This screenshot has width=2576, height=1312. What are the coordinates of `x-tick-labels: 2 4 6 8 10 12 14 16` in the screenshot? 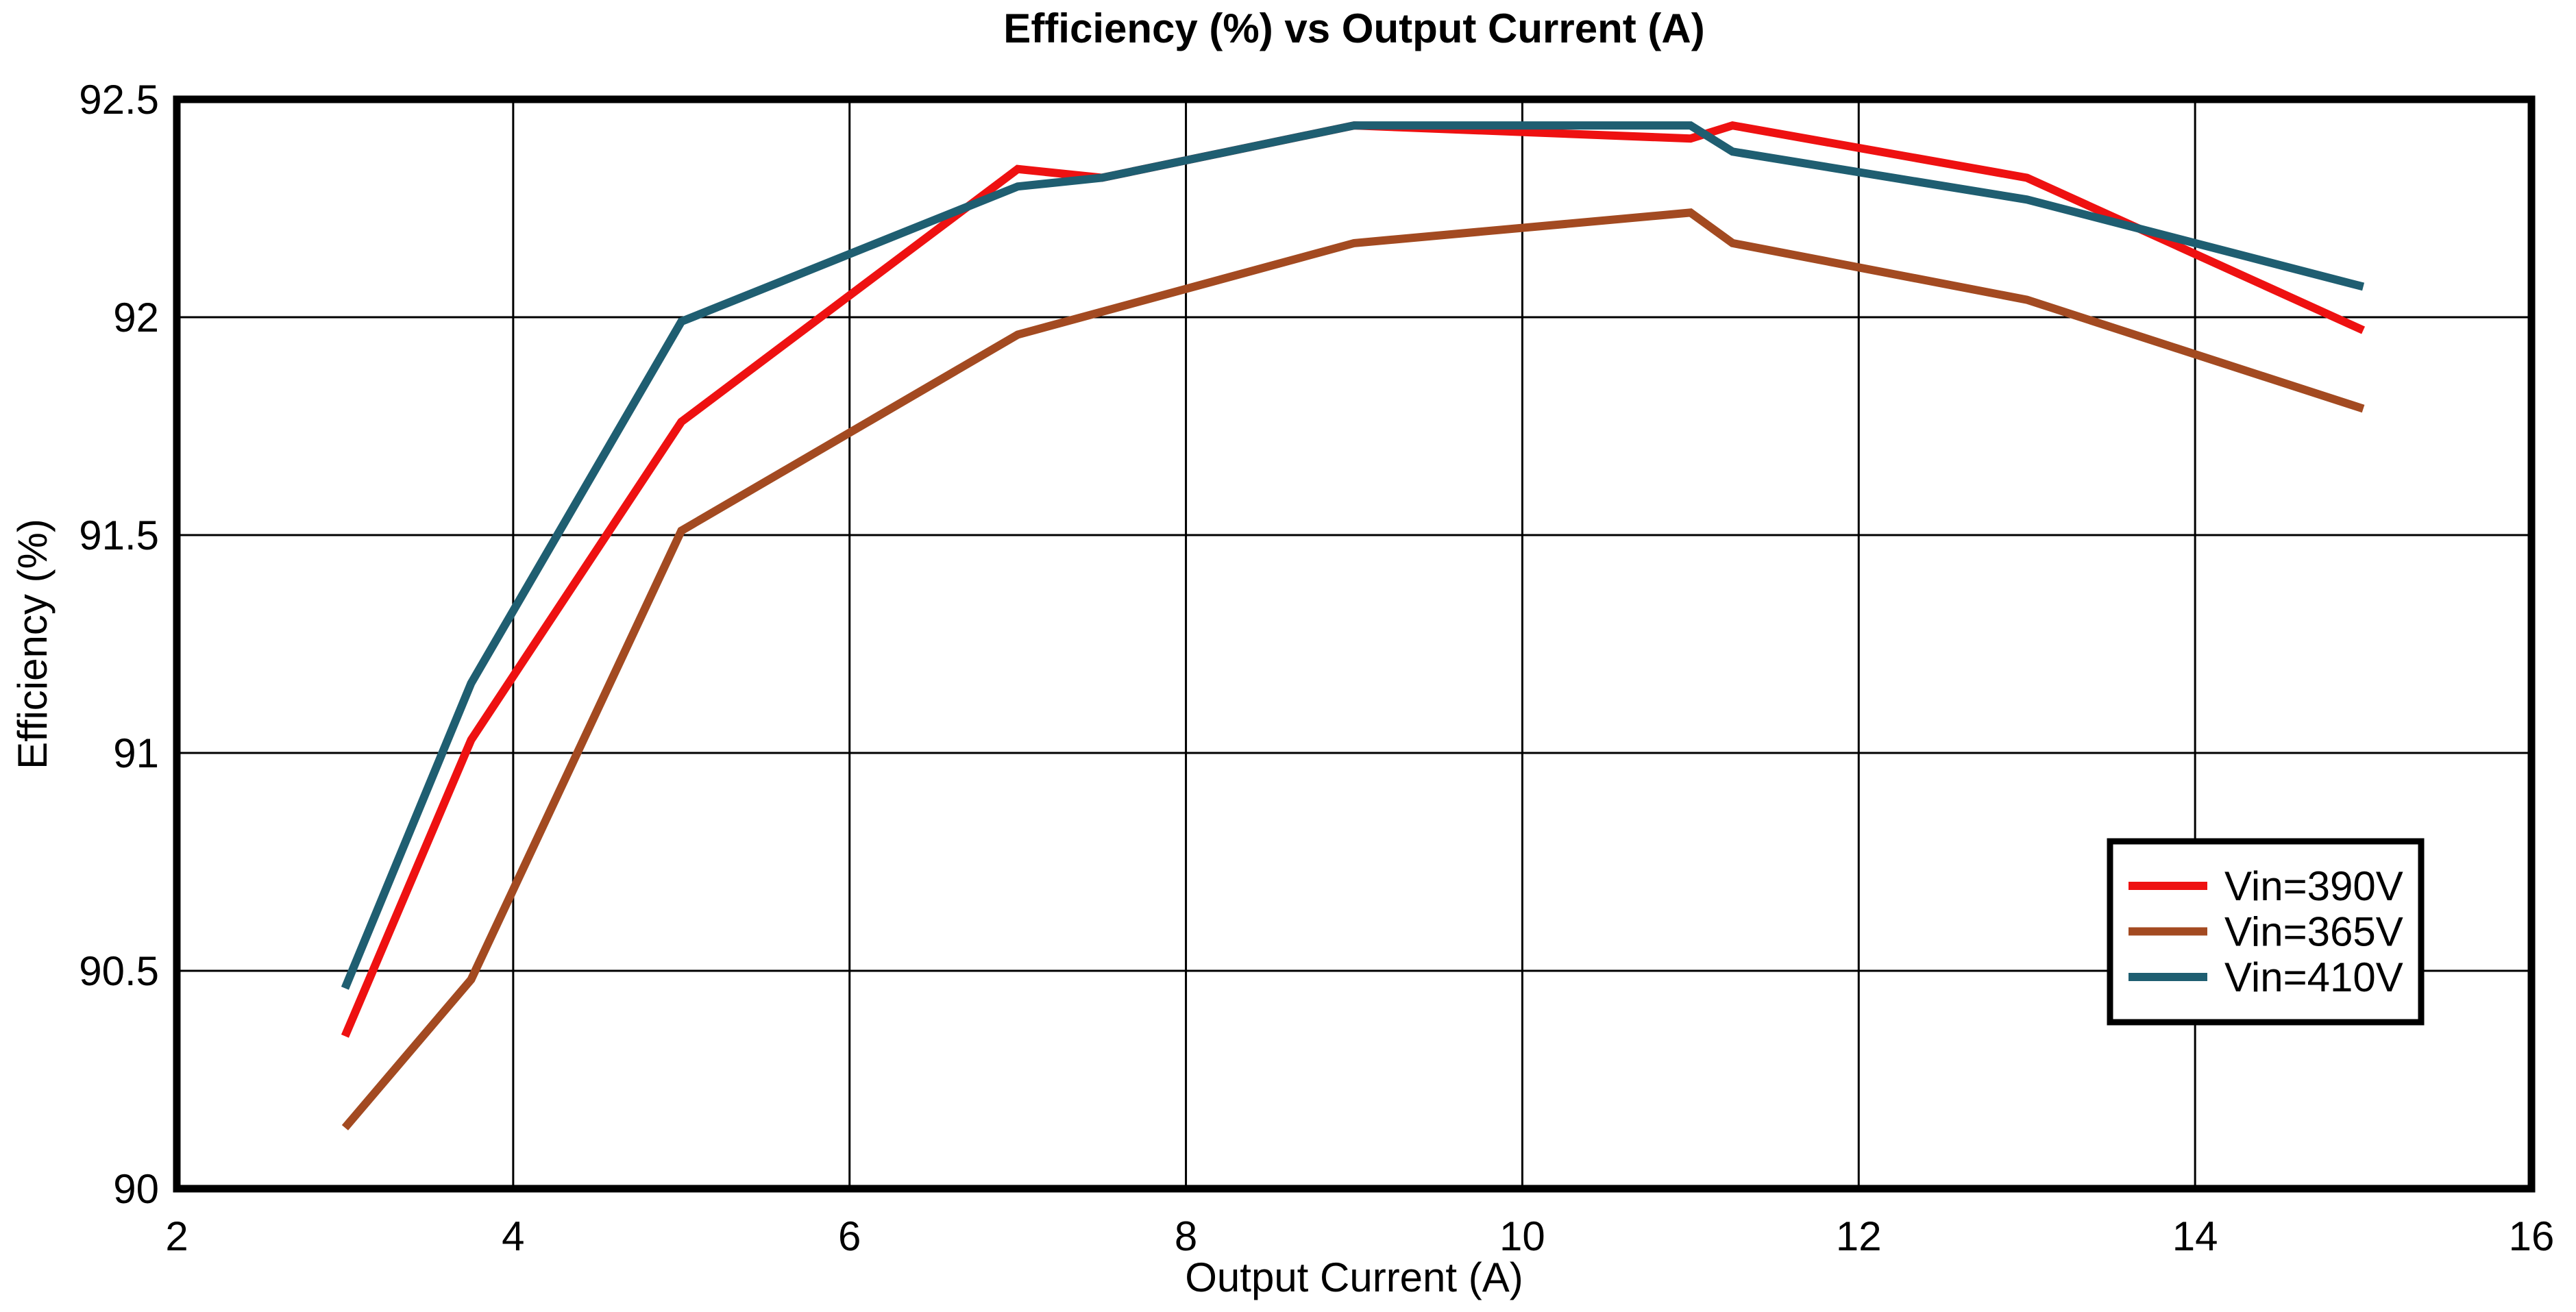 It's located at (1360, 1236).